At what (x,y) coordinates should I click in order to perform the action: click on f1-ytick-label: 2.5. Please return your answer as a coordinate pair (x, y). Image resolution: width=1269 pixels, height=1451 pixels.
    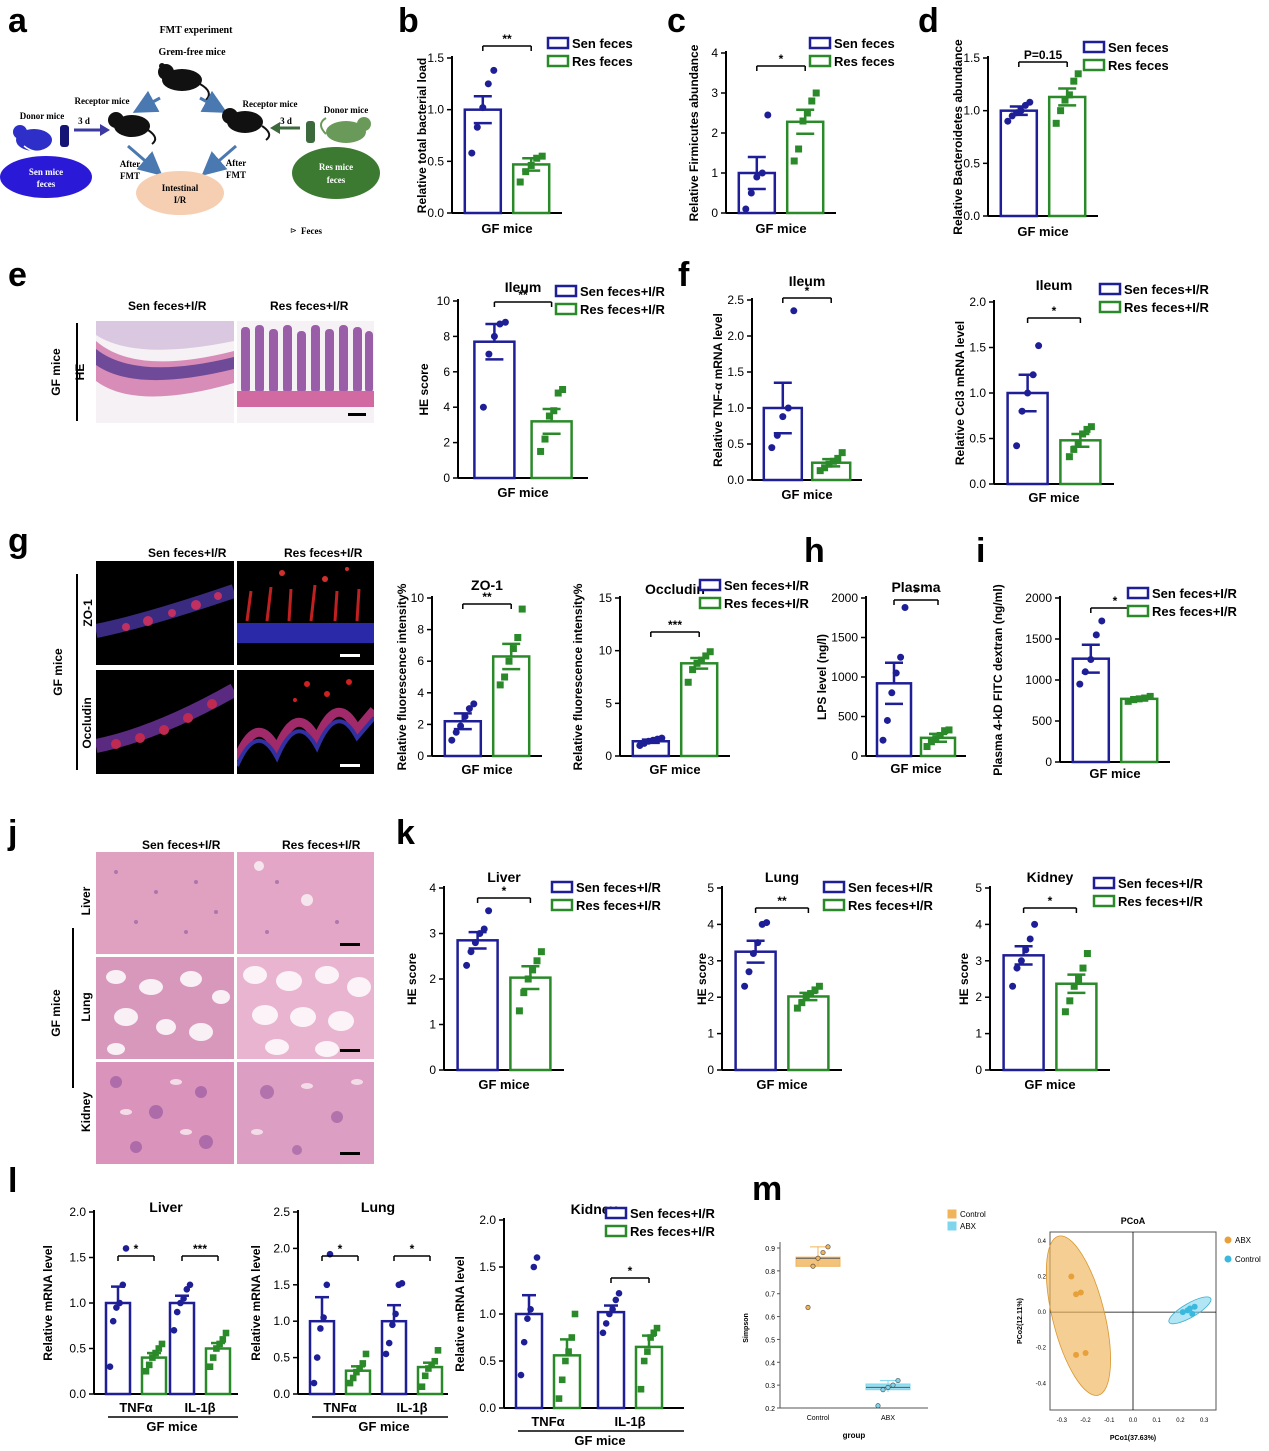
    Looking at the image, I should click on (735, 300).